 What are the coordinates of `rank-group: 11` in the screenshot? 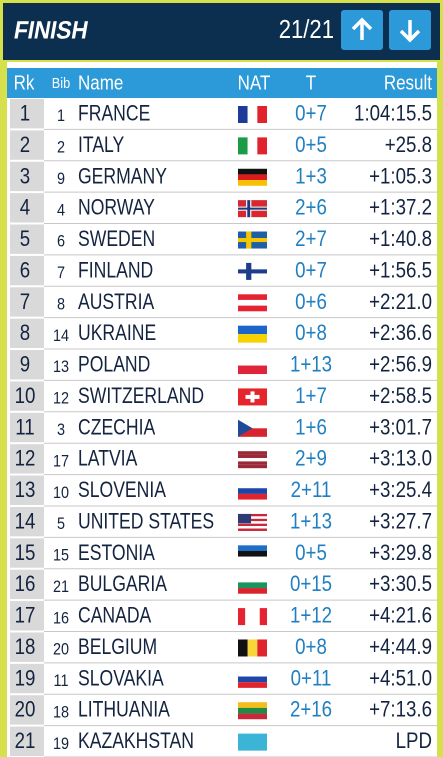 It's located at (24, 428).